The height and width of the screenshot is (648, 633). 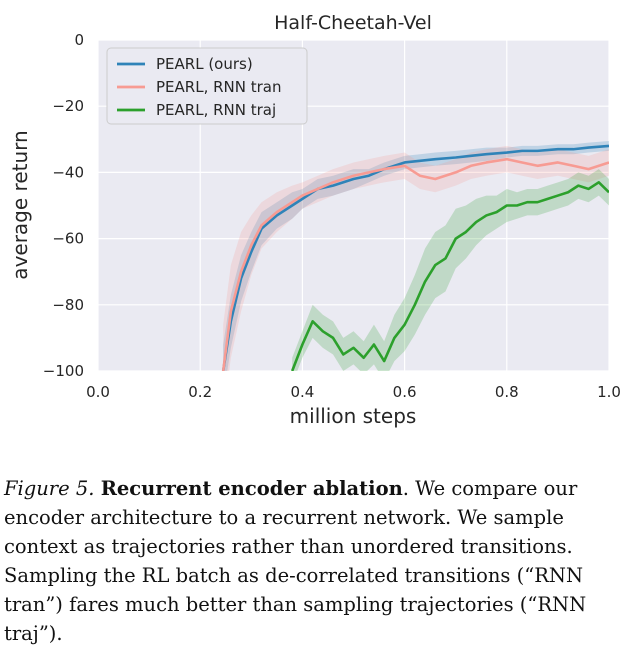 I want to click on y-tick-label: −100, so click(x=63, y=371).